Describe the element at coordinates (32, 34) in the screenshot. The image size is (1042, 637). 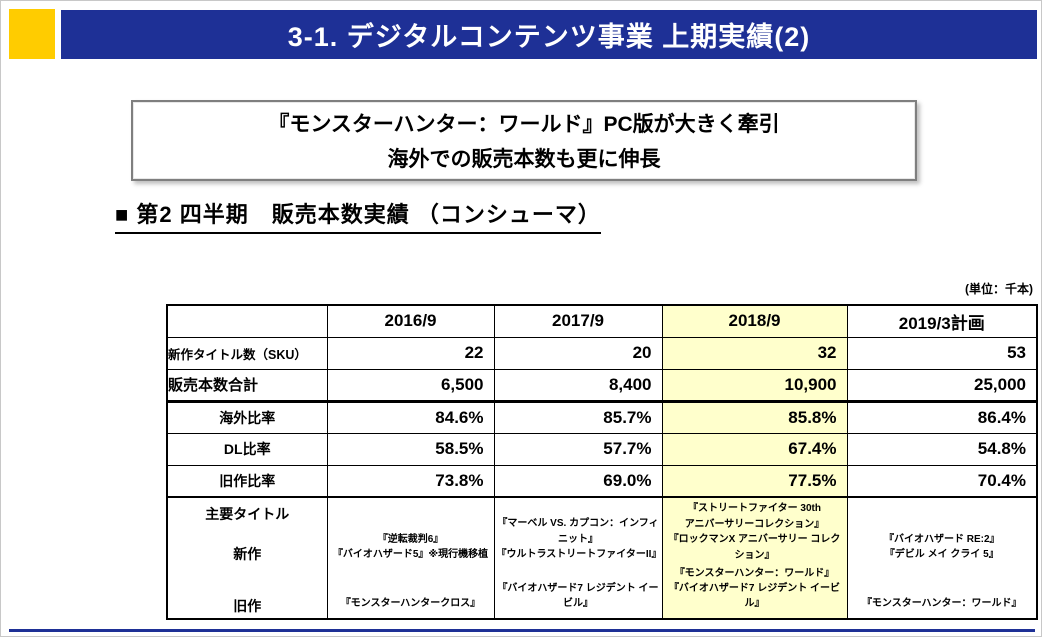
I see `accent-square` at that location.